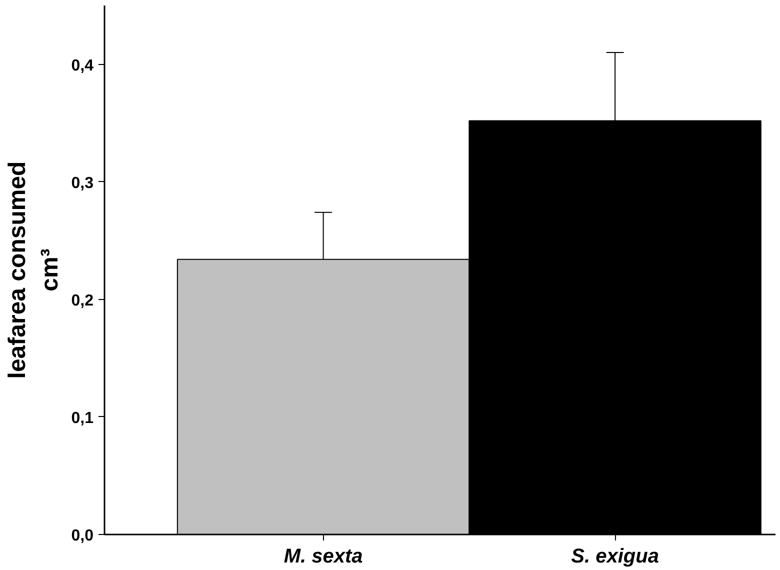 Image resolution: width=780 pixels, height=570 pixels. I want to click on y-tick-label: 0,2, so click(82, 301).